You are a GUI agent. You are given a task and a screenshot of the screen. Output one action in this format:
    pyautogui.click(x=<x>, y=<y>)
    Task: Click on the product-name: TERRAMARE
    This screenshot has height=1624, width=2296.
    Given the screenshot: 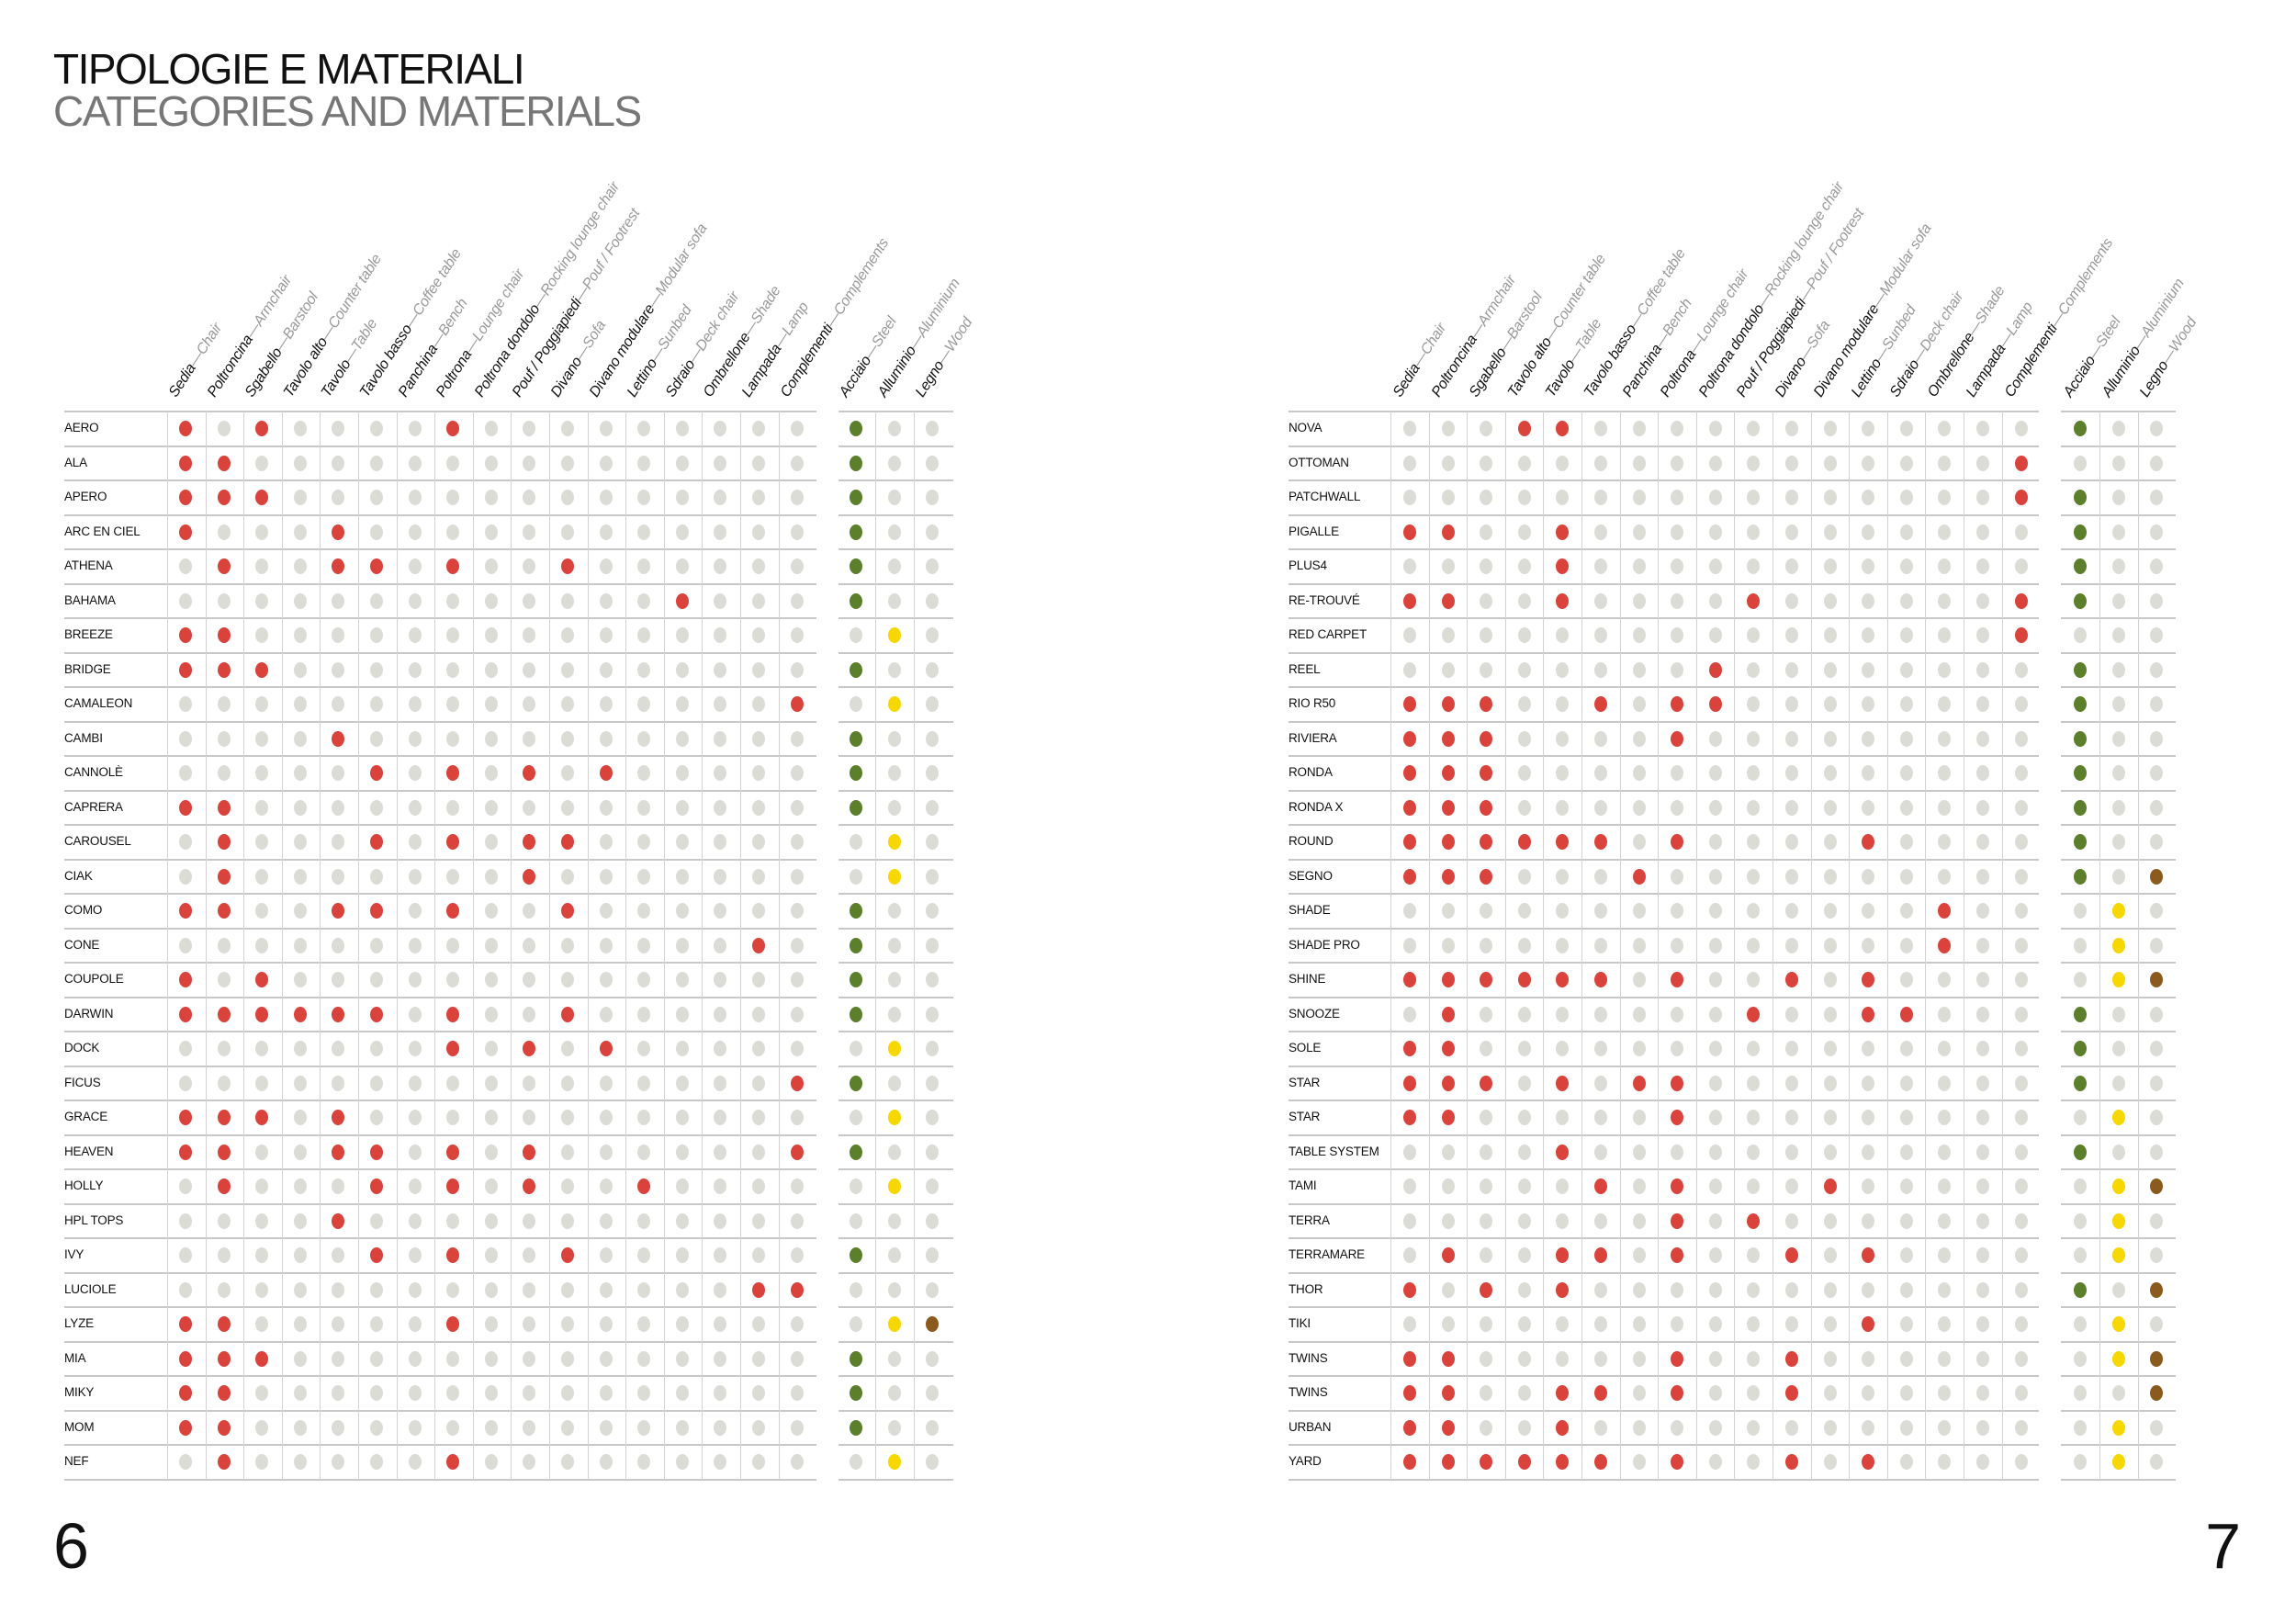 What is the action you would take?
    pyautogui.click(x=1327, y=1254)
    